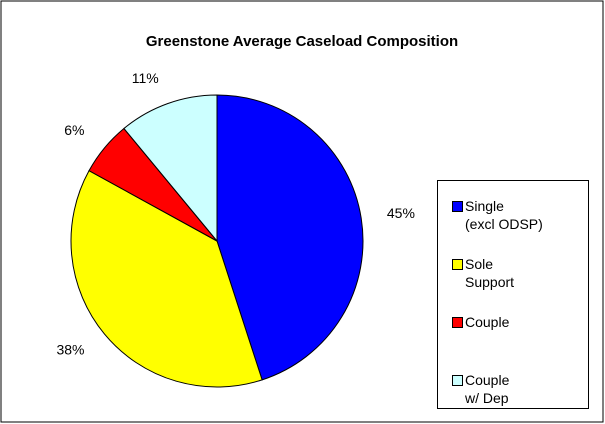 The image size is (605, 424). What do you see at coordinates (490, 273) in the screenshot?
I see `legend-label: Sole Support` at bounding box center [490, 273].